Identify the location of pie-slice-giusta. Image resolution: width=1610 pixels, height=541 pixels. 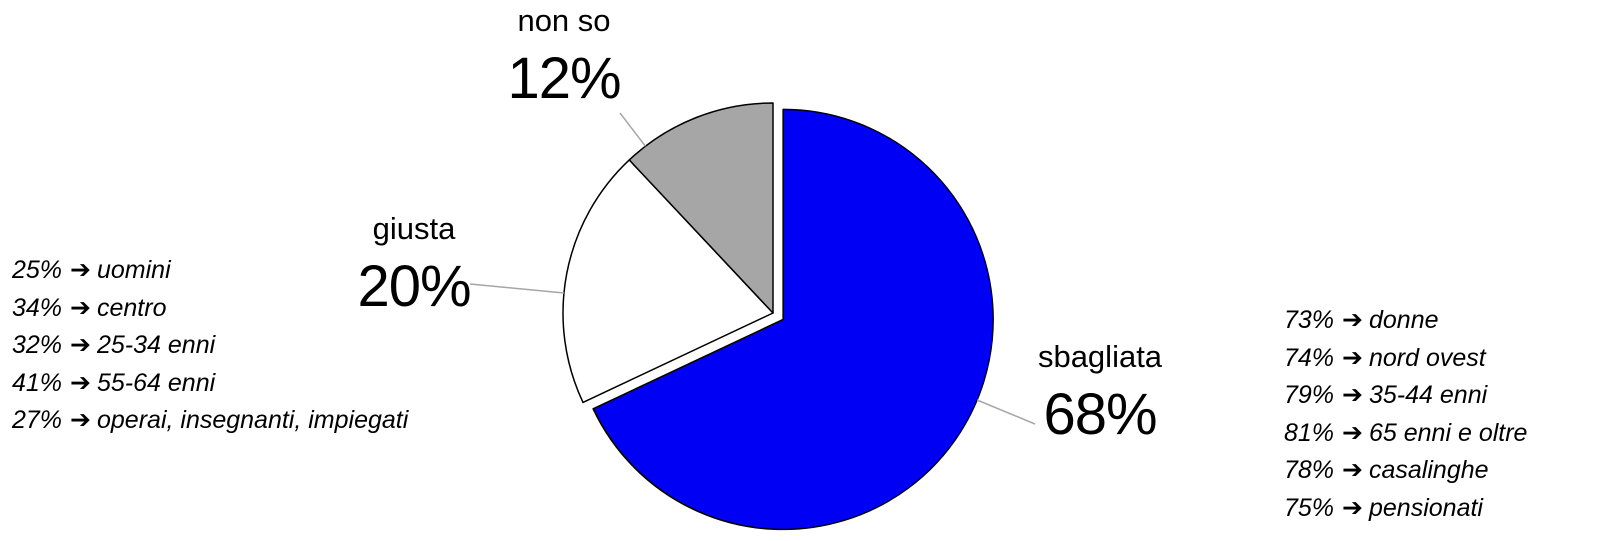
(668, 281).